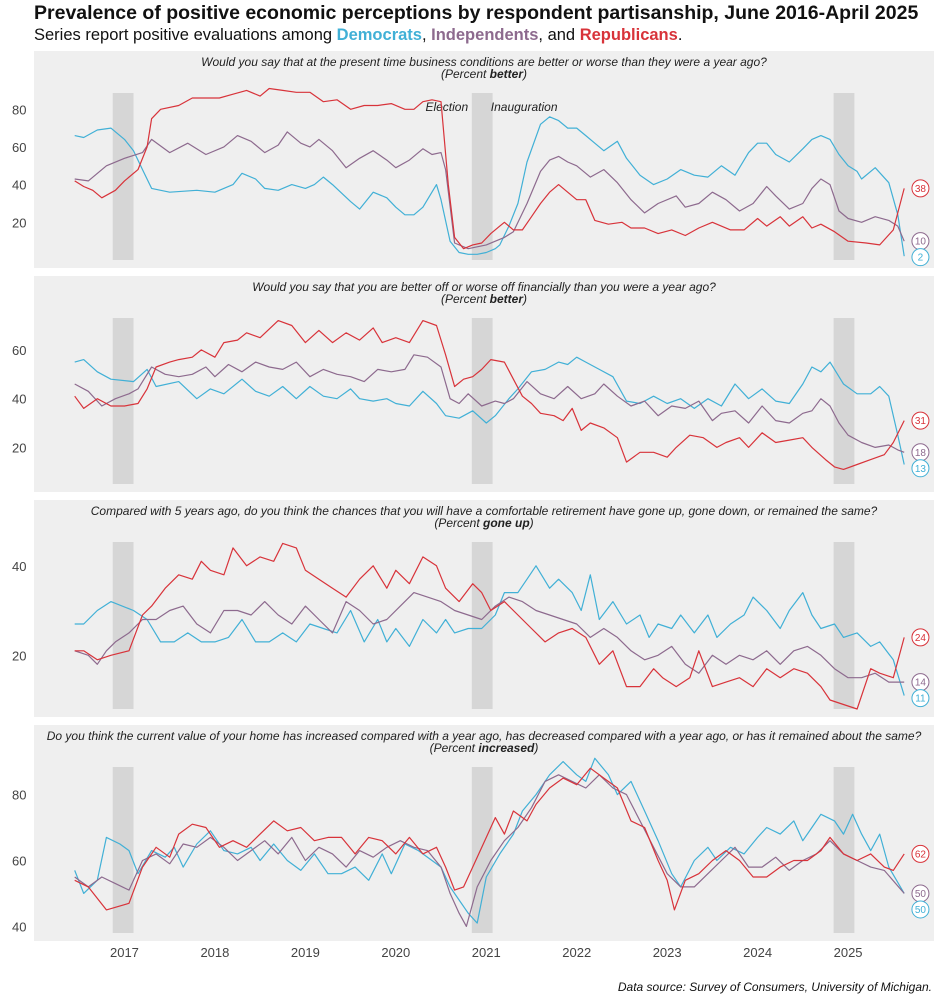 This screenshot has width=936, height=1000. What do you see at coordinates (486, 952) in the screenshot?
I see `x-tick-label: 2021` at bounding box center [486, 952].